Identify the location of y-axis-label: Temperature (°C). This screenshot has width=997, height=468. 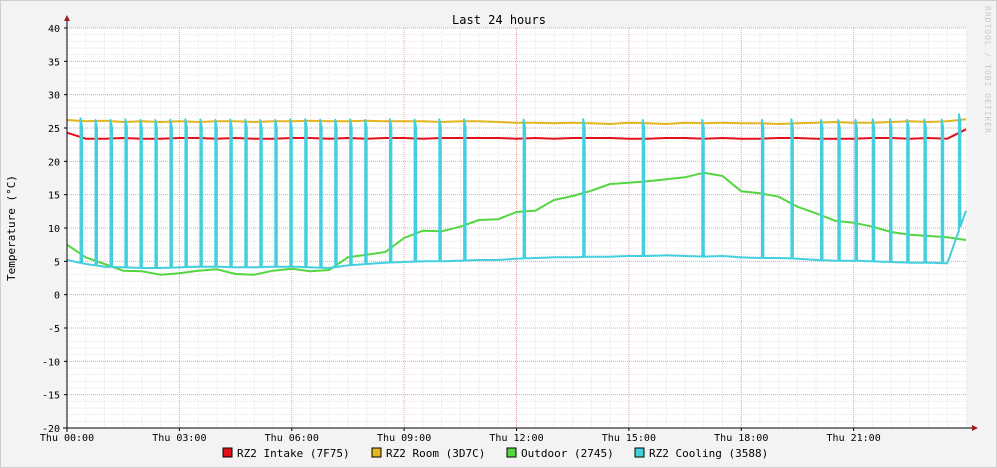
(11, 228).